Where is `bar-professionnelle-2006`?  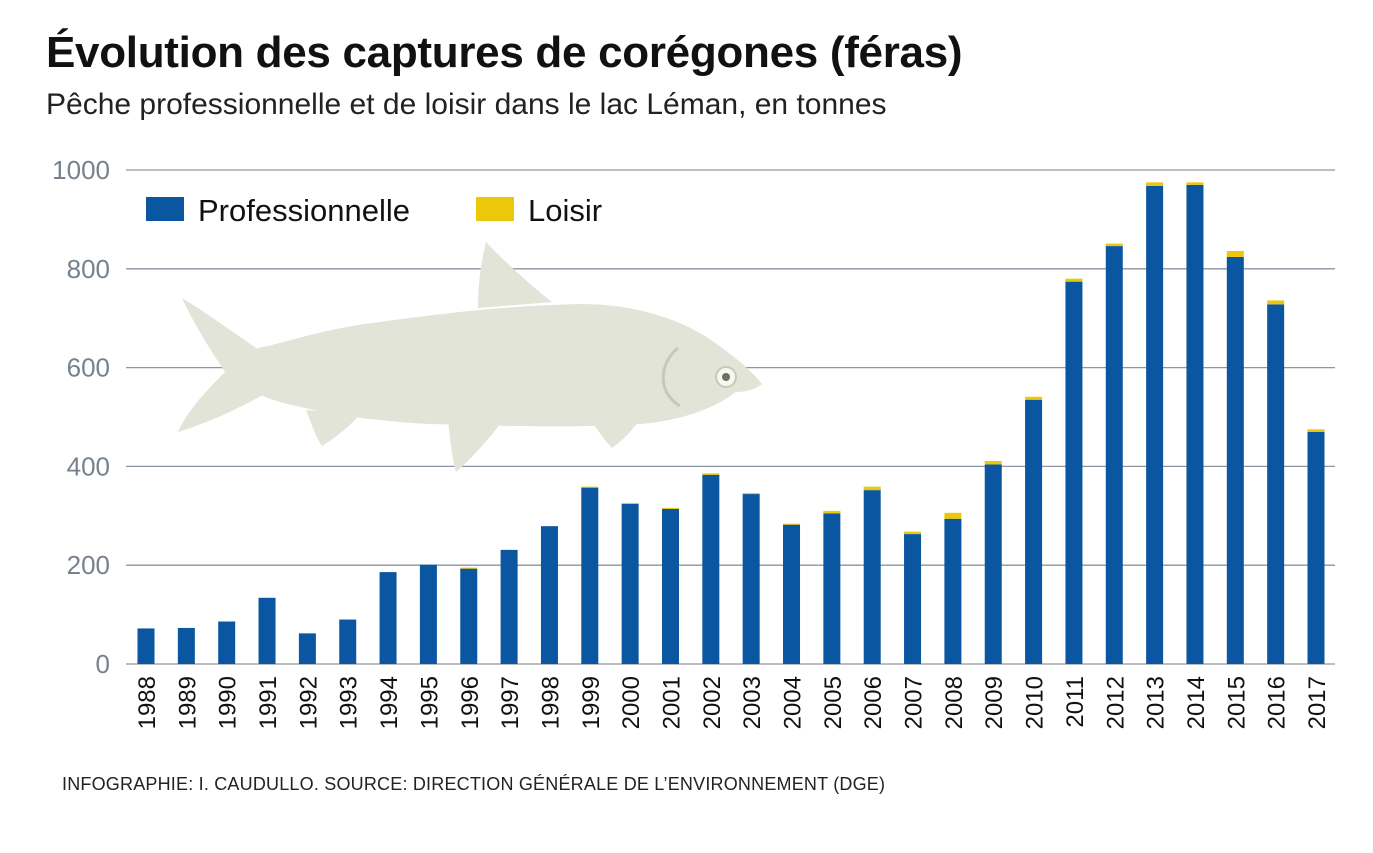 bar-professionnelle-2006 is located at coordinates (872, 577).